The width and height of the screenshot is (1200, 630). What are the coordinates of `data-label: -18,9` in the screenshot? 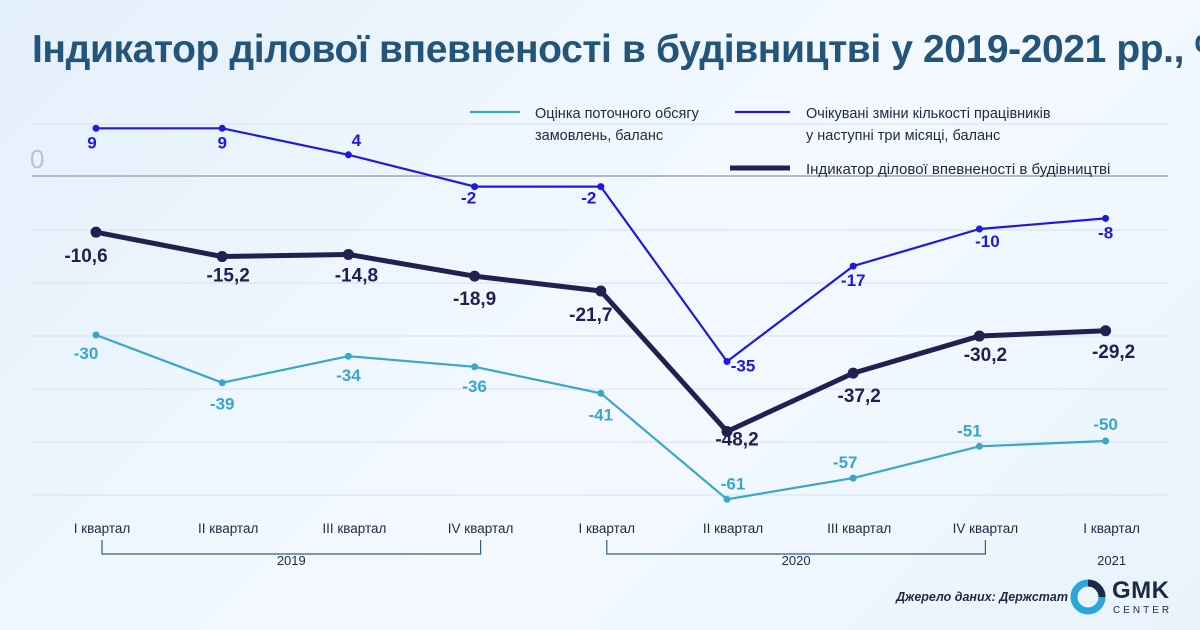 It's located at (474, 299).